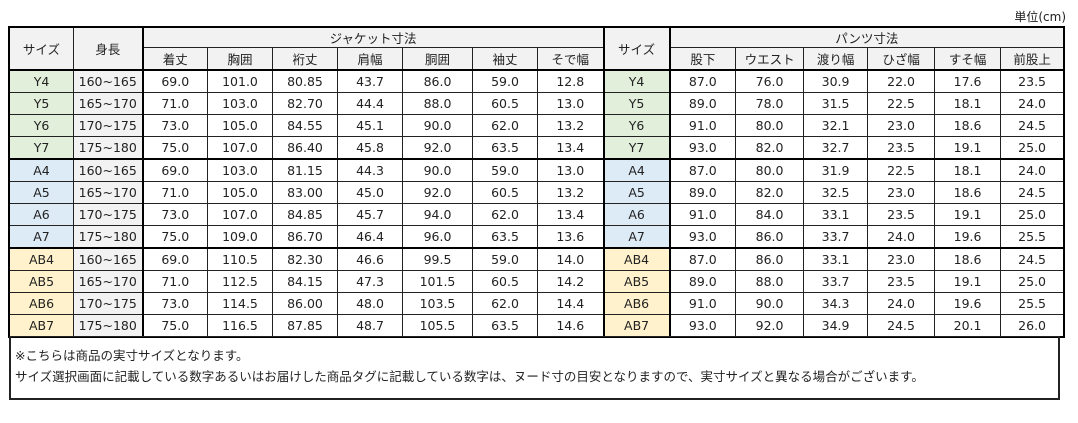 This screenshot has width=1078, height=423. I want to click on jacket-value-cell: 14.6, so click(570, 325).